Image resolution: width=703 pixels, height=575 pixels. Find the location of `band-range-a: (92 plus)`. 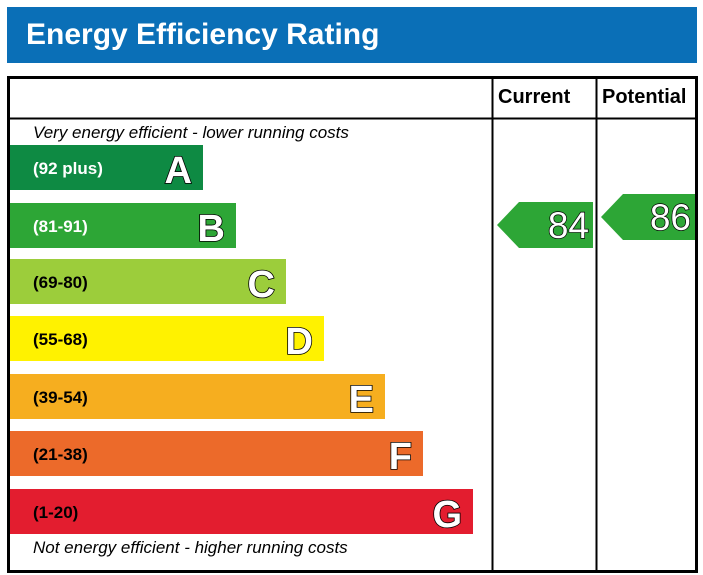

band-range-a: (92 plus) is located at coordinates (68, 168).